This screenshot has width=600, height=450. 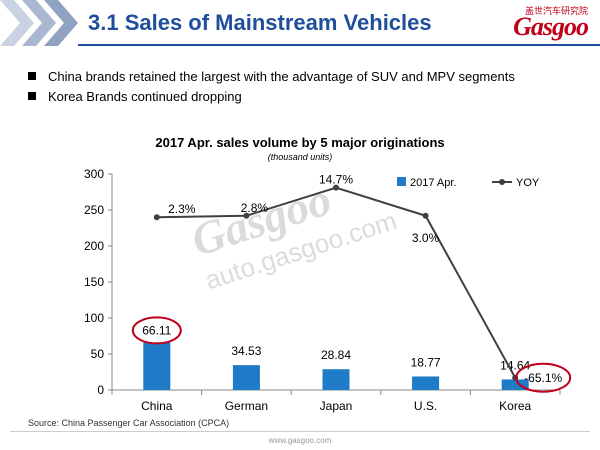 I want to click on chart-subtitle: (thousand units), so click(x=300, y=157).